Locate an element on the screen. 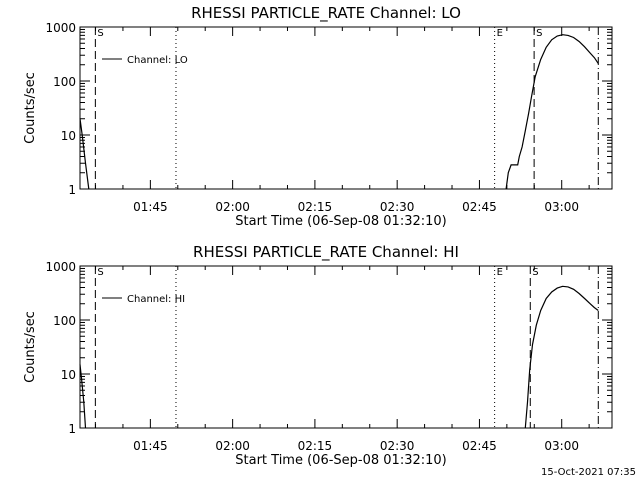  chart-title: RHESSI PARTICLE_RATE Channel: HI is located at coordinates (326, 252).